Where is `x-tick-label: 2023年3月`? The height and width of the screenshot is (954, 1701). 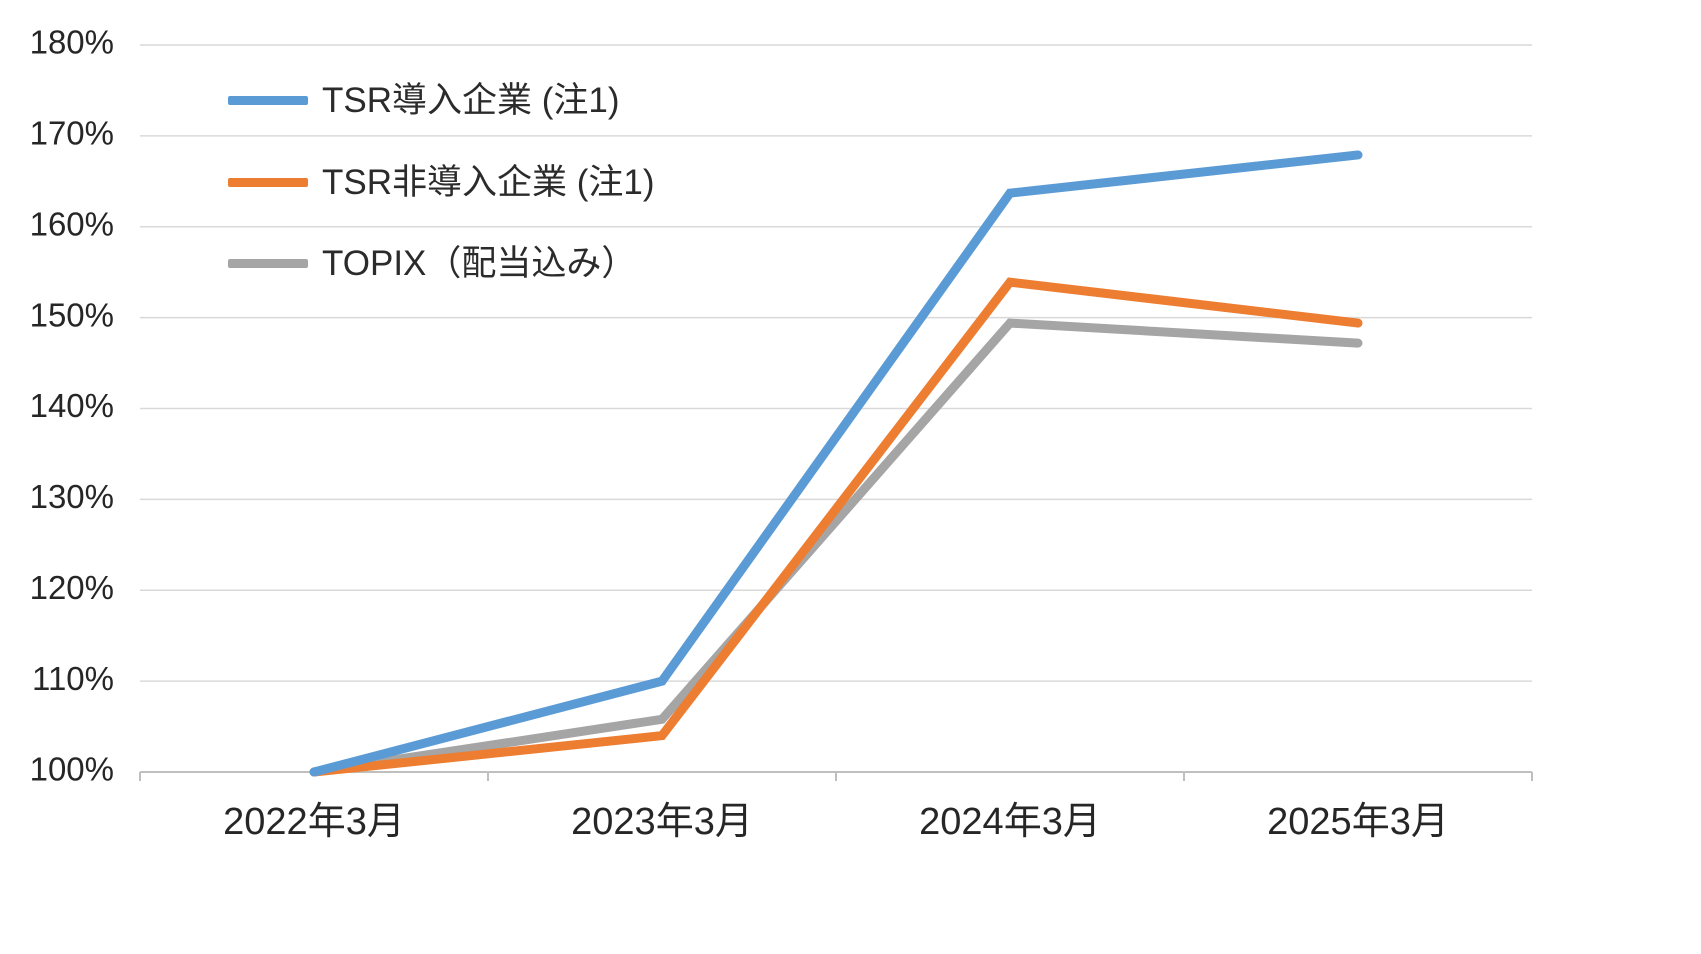
x-tick-label: 2023年3月 is located at coordinates (662, 822).